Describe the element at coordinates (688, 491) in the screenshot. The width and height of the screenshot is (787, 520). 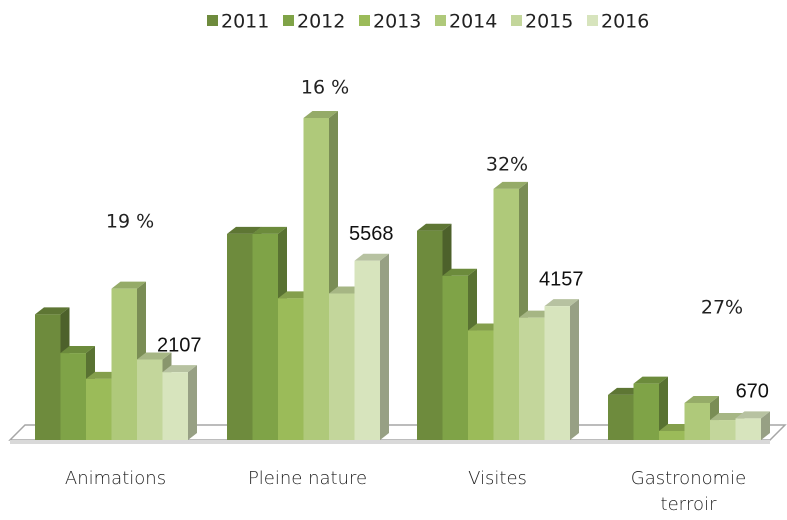
I see `x-tick-label: Gastronomie terroir` at that location.